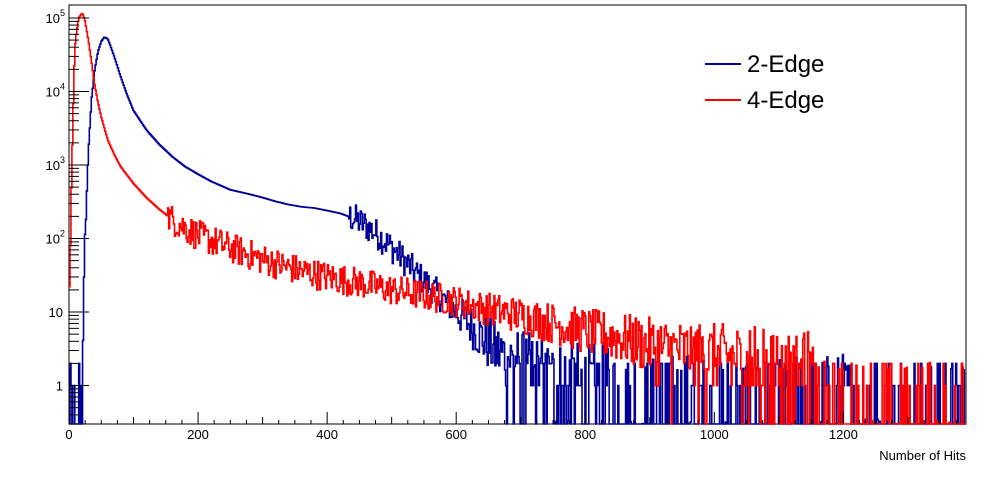  Describe the element at coordinates (55, 238) in the screenshot. I see `y-tick-label: 10²` at that location.